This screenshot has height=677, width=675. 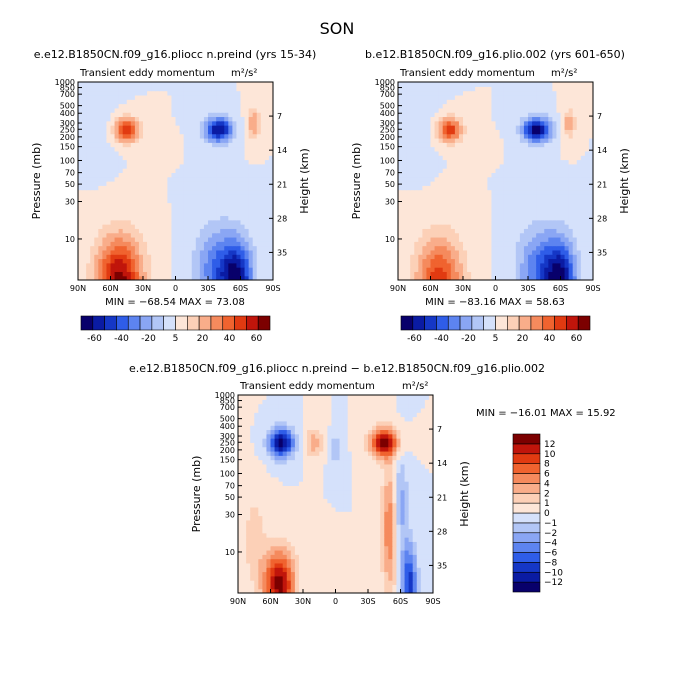 I want to click on panel-2-units: m²/s², so click(x=564, y=73).